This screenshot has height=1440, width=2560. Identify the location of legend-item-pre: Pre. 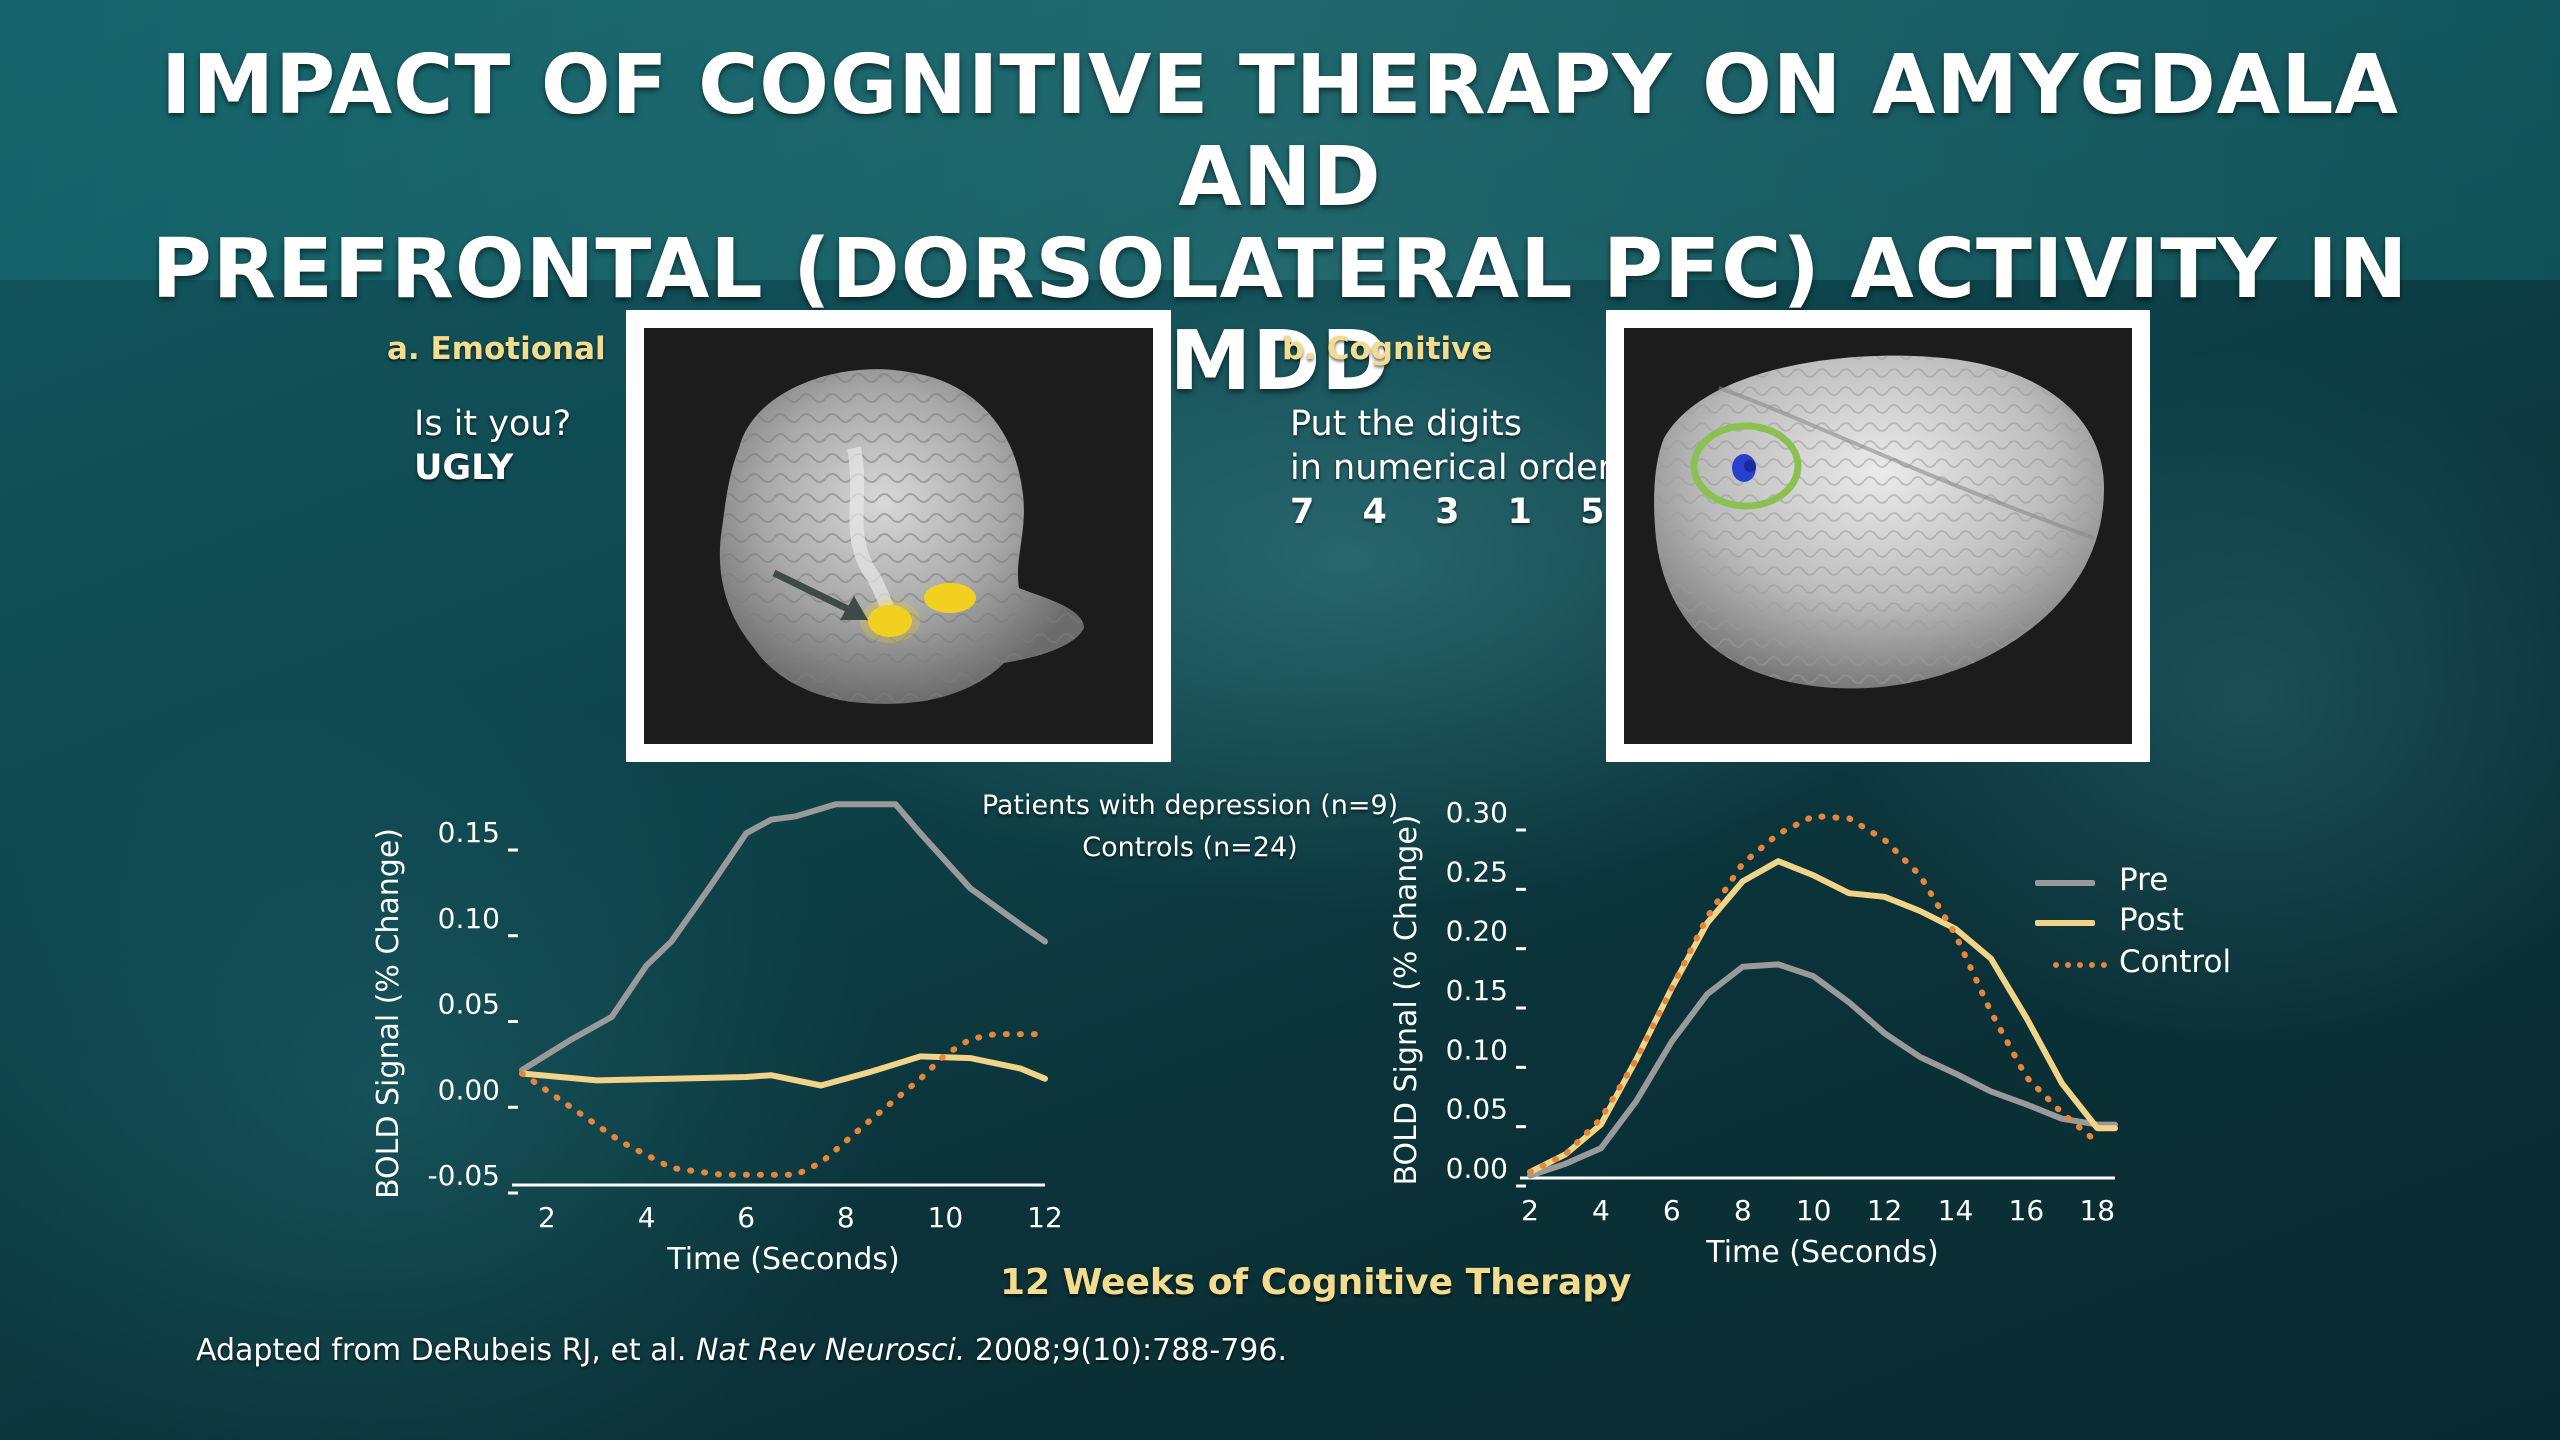
(2165, 882).